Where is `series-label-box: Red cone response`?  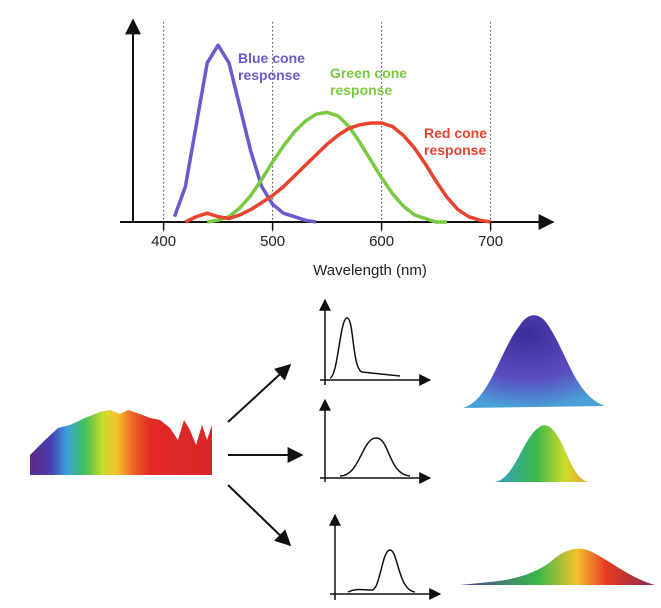
series-label-box: Red cone response is located at coordinates (456, 141).